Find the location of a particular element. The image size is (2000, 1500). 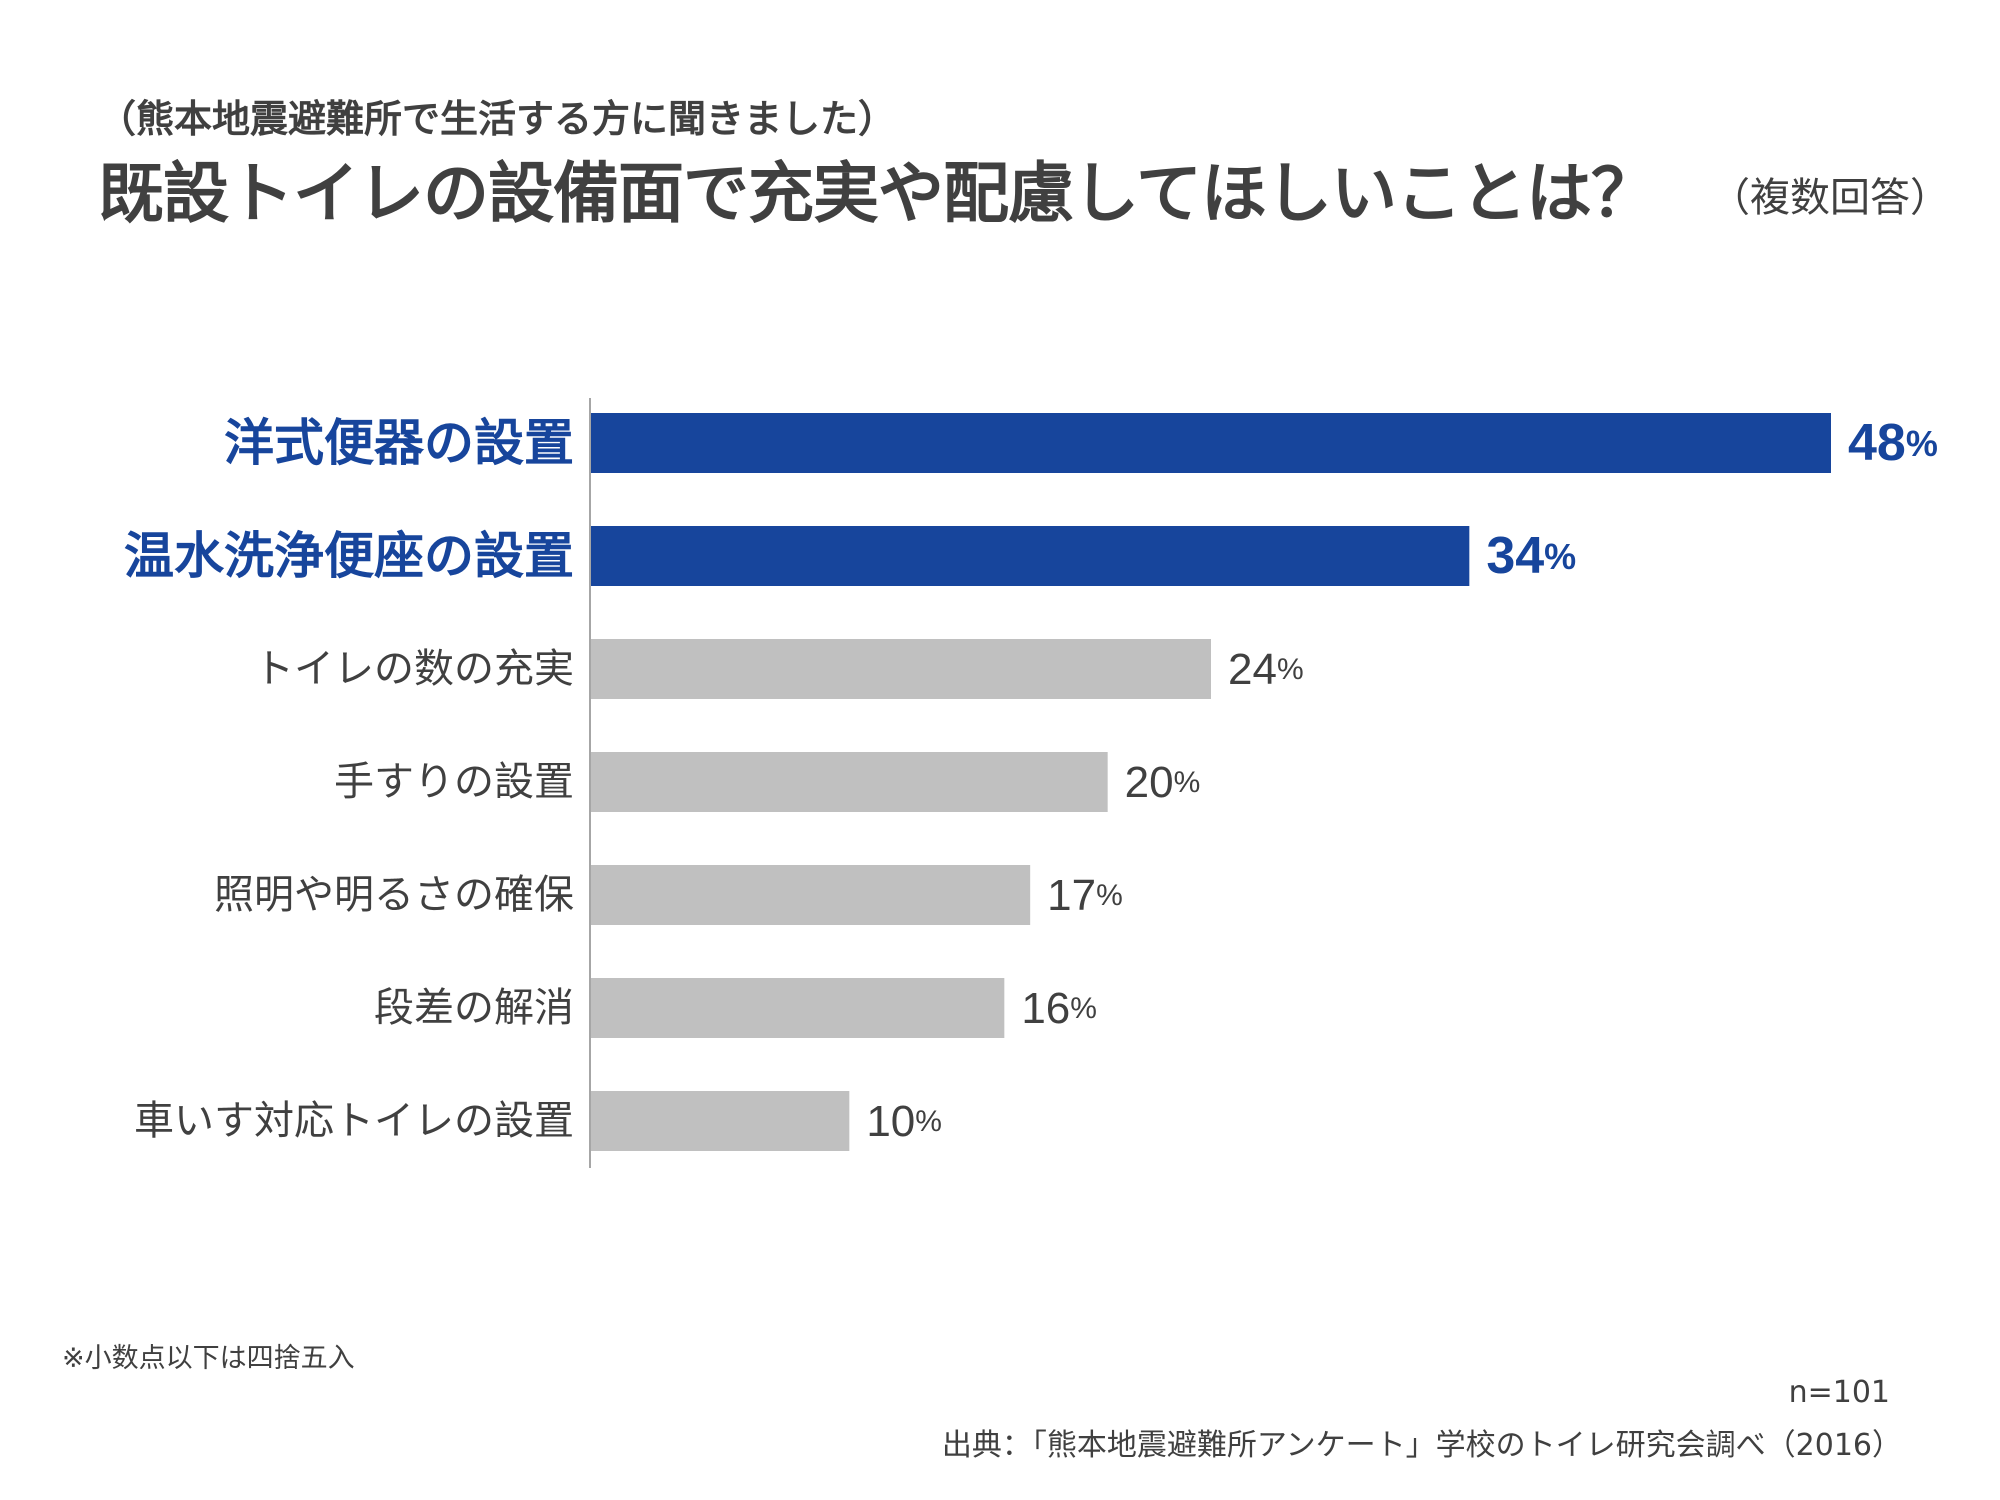

value-suffix-5: % is located at coordinates (1109, 895).